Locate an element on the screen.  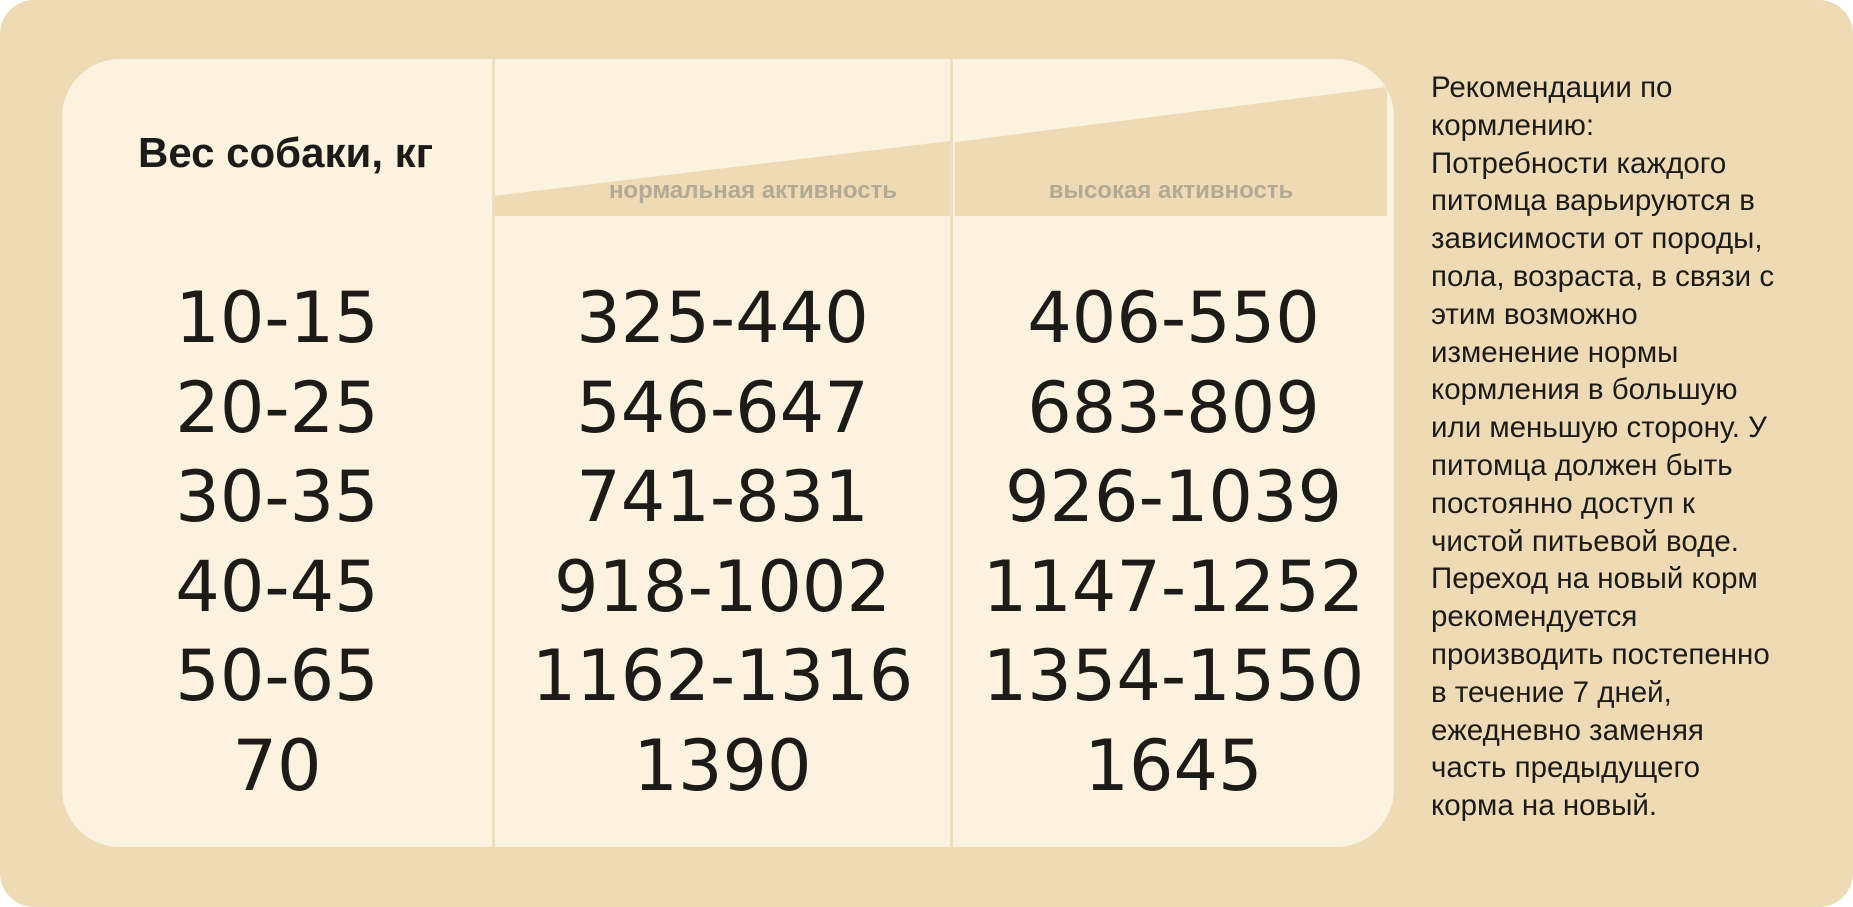
normal-activity-label: нормальная активность is located at coordinates (753, 190).